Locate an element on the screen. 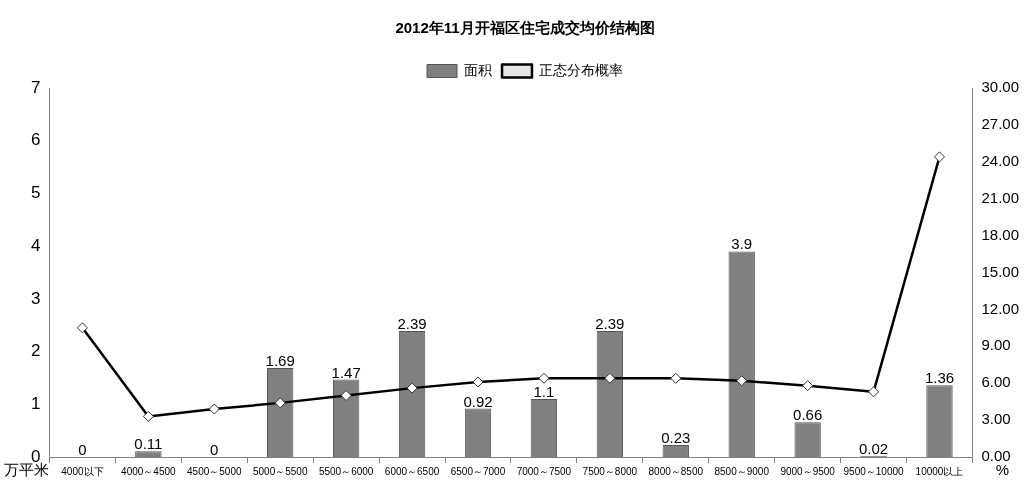 The image size is (1030, 483). y2-tick-label: 30.00 is located at coordinates (1000, 87).